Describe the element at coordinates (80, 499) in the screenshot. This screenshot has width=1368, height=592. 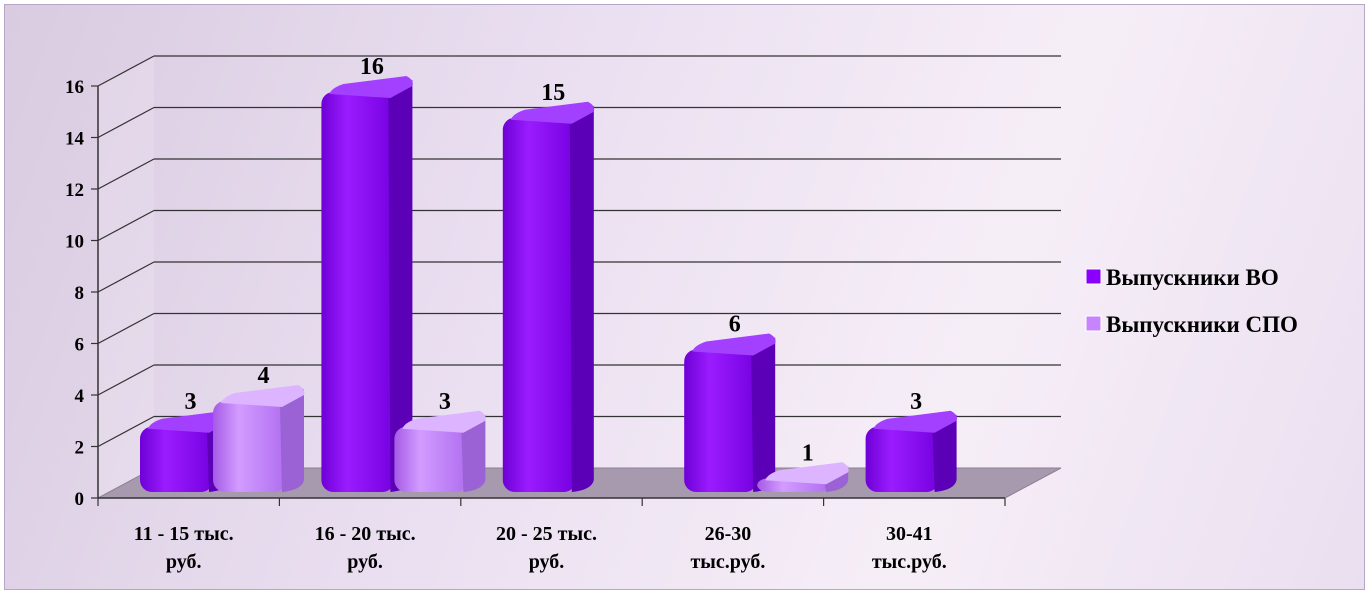
I see `y-tick-label: 0` at that location.